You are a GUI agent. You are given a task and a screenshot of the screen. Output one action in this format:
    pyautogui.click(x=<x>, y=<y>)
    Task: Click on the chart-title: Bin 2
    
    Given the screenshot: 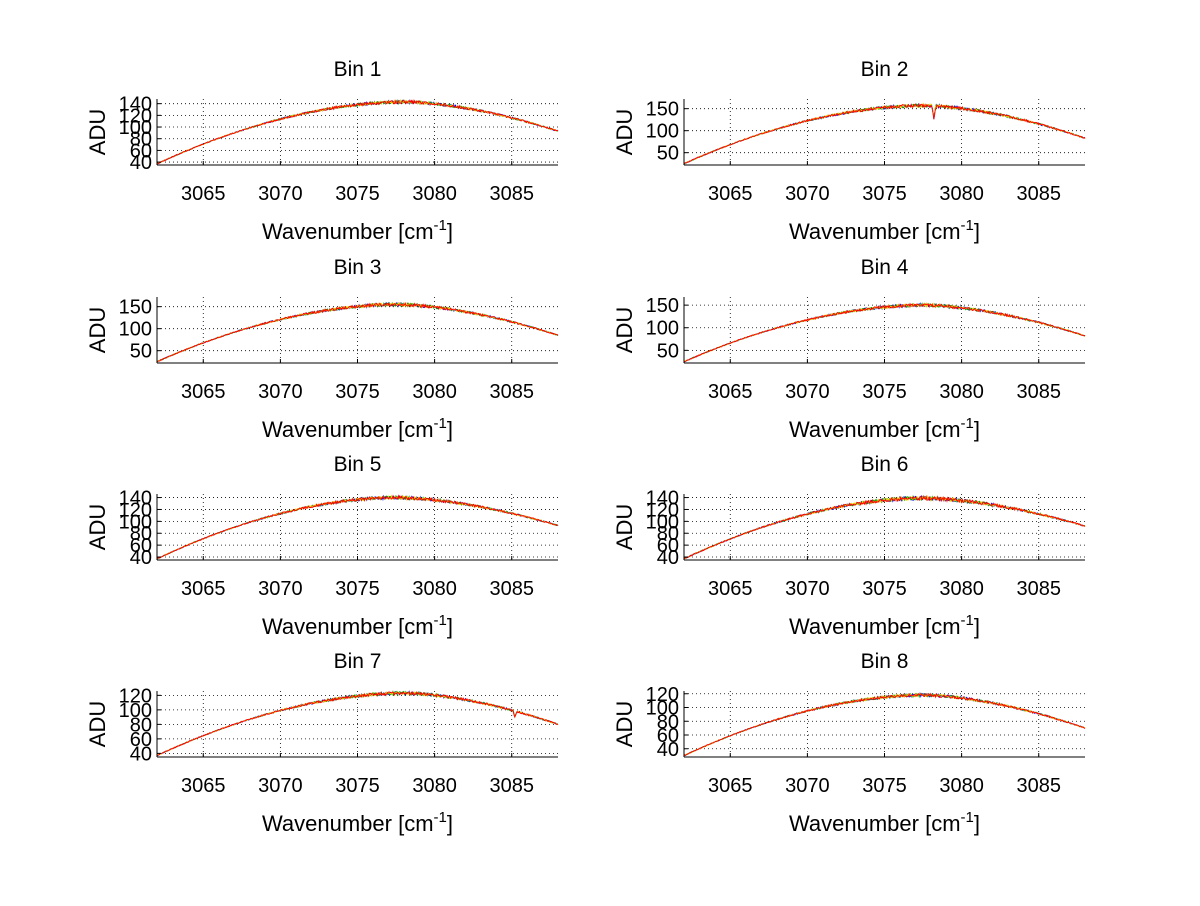 What is the action you would take?
    pyautogui.click(x=885, y=69)
    